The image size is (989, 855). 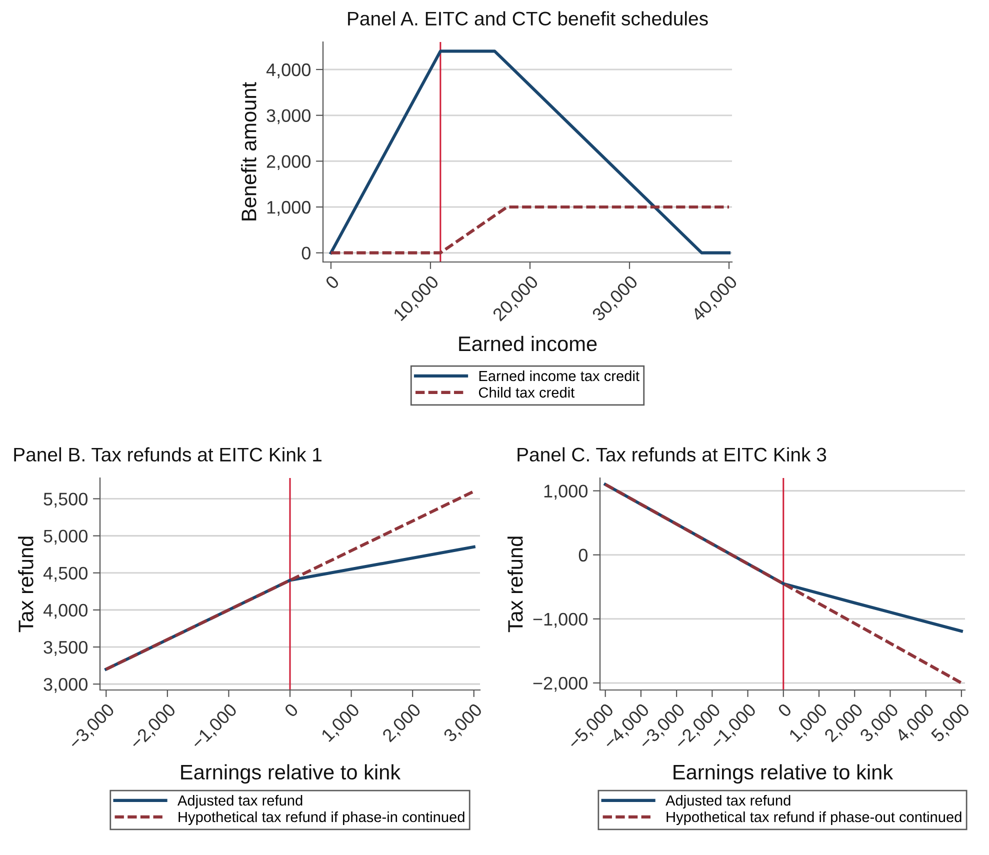 I want to click on chart-title: Panel B. Tax refunds at EITC Kink 1, so click(x=168, y=454).